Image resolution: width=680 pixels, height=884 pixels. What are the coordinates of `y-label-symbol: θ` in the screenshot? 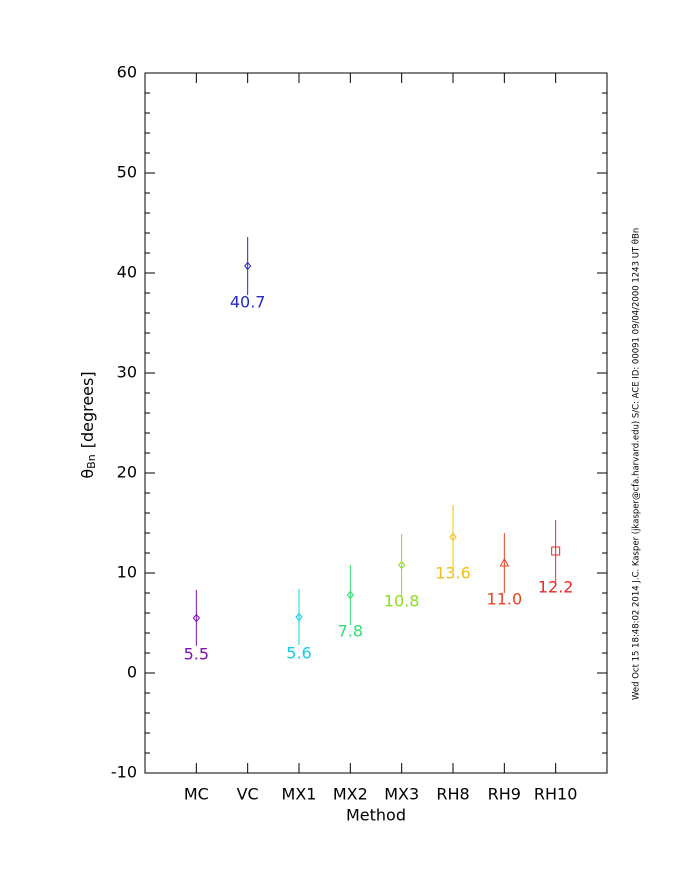 It's located at (87, 474).